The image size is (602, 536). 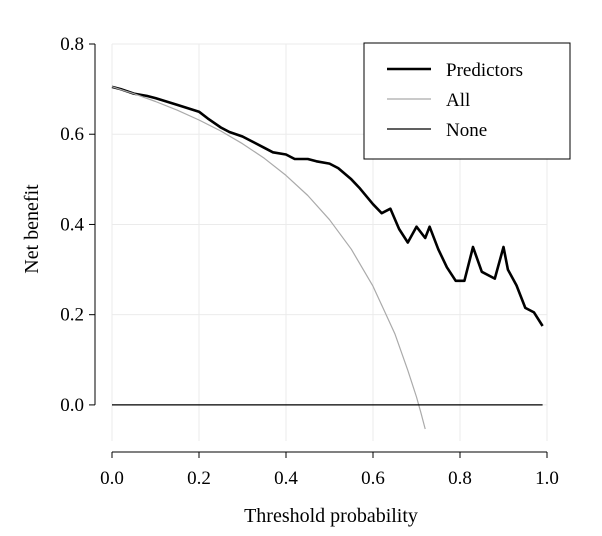 What do you see at coordinates (112, 478) in the screenshot?
I see `x-tick-label-0: 0.0` at bounding box center [112, 478].